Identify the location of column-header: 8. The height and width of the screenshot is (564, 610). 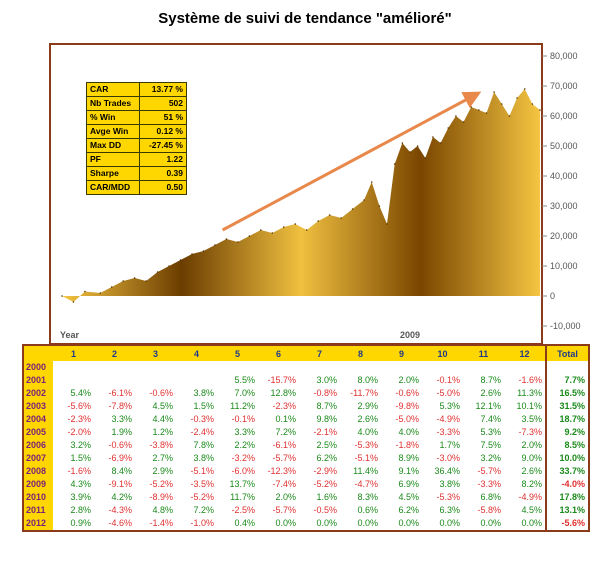
(360, 353).